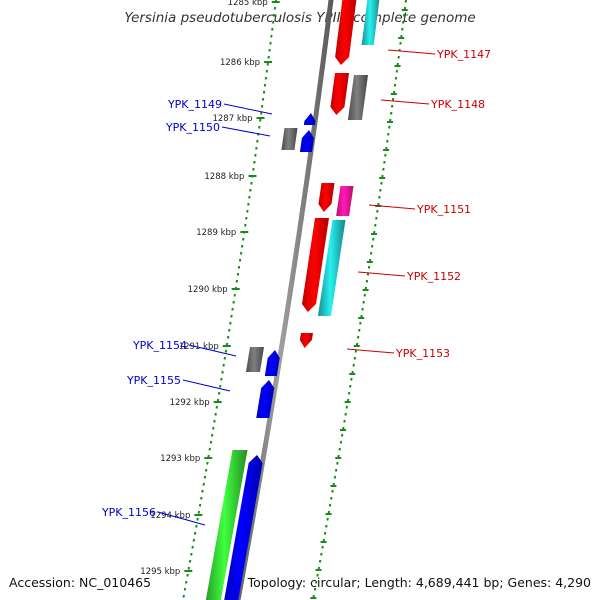  What do you see at coordinates (208, 290) in the screenshot?
I see `scale-label: 1290 kbp` at bounding box center [208, 290].